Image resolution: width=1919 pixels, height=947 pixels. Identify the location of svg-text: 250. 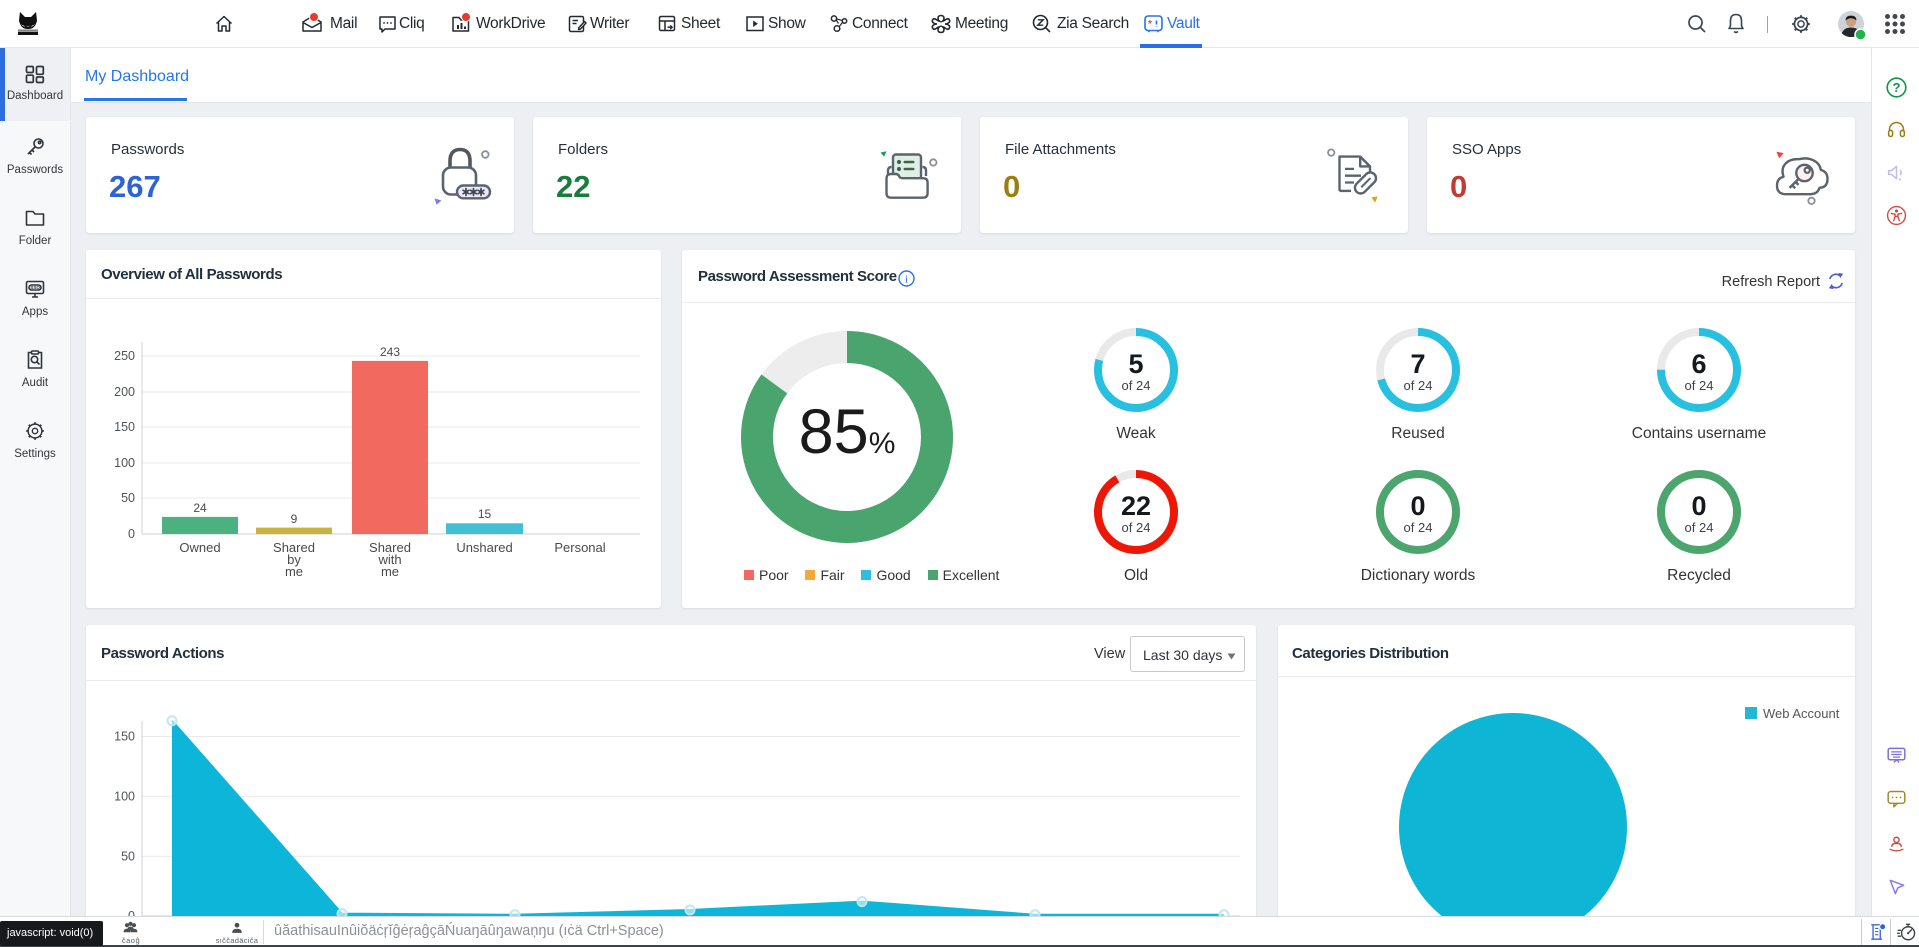
(124, 356).